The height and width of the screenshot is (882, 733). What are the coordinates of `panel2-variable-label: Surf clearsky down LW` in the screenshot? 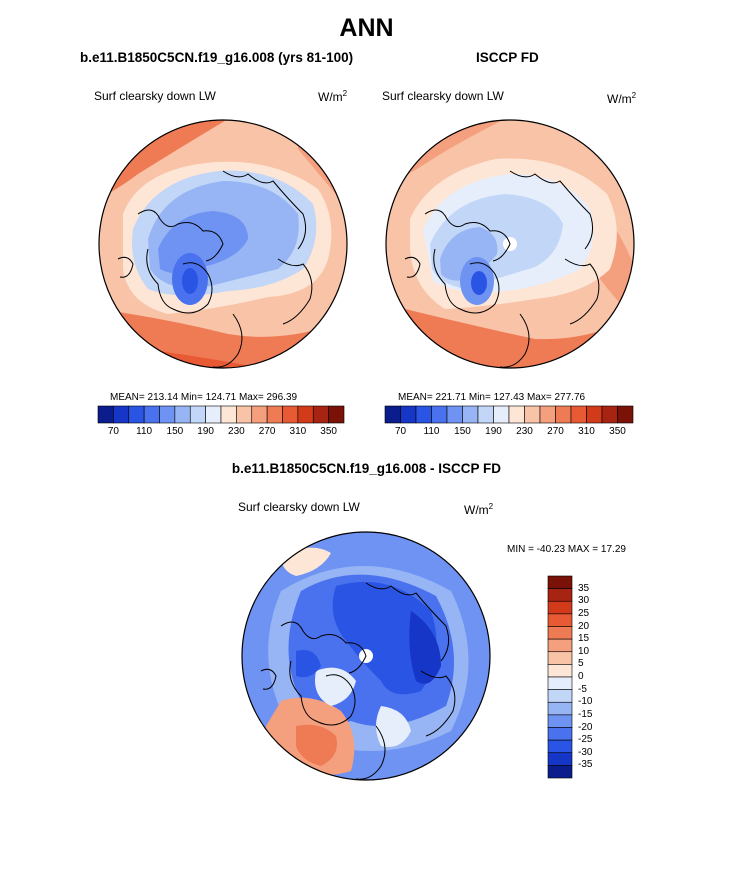 It's located at (443, 96).